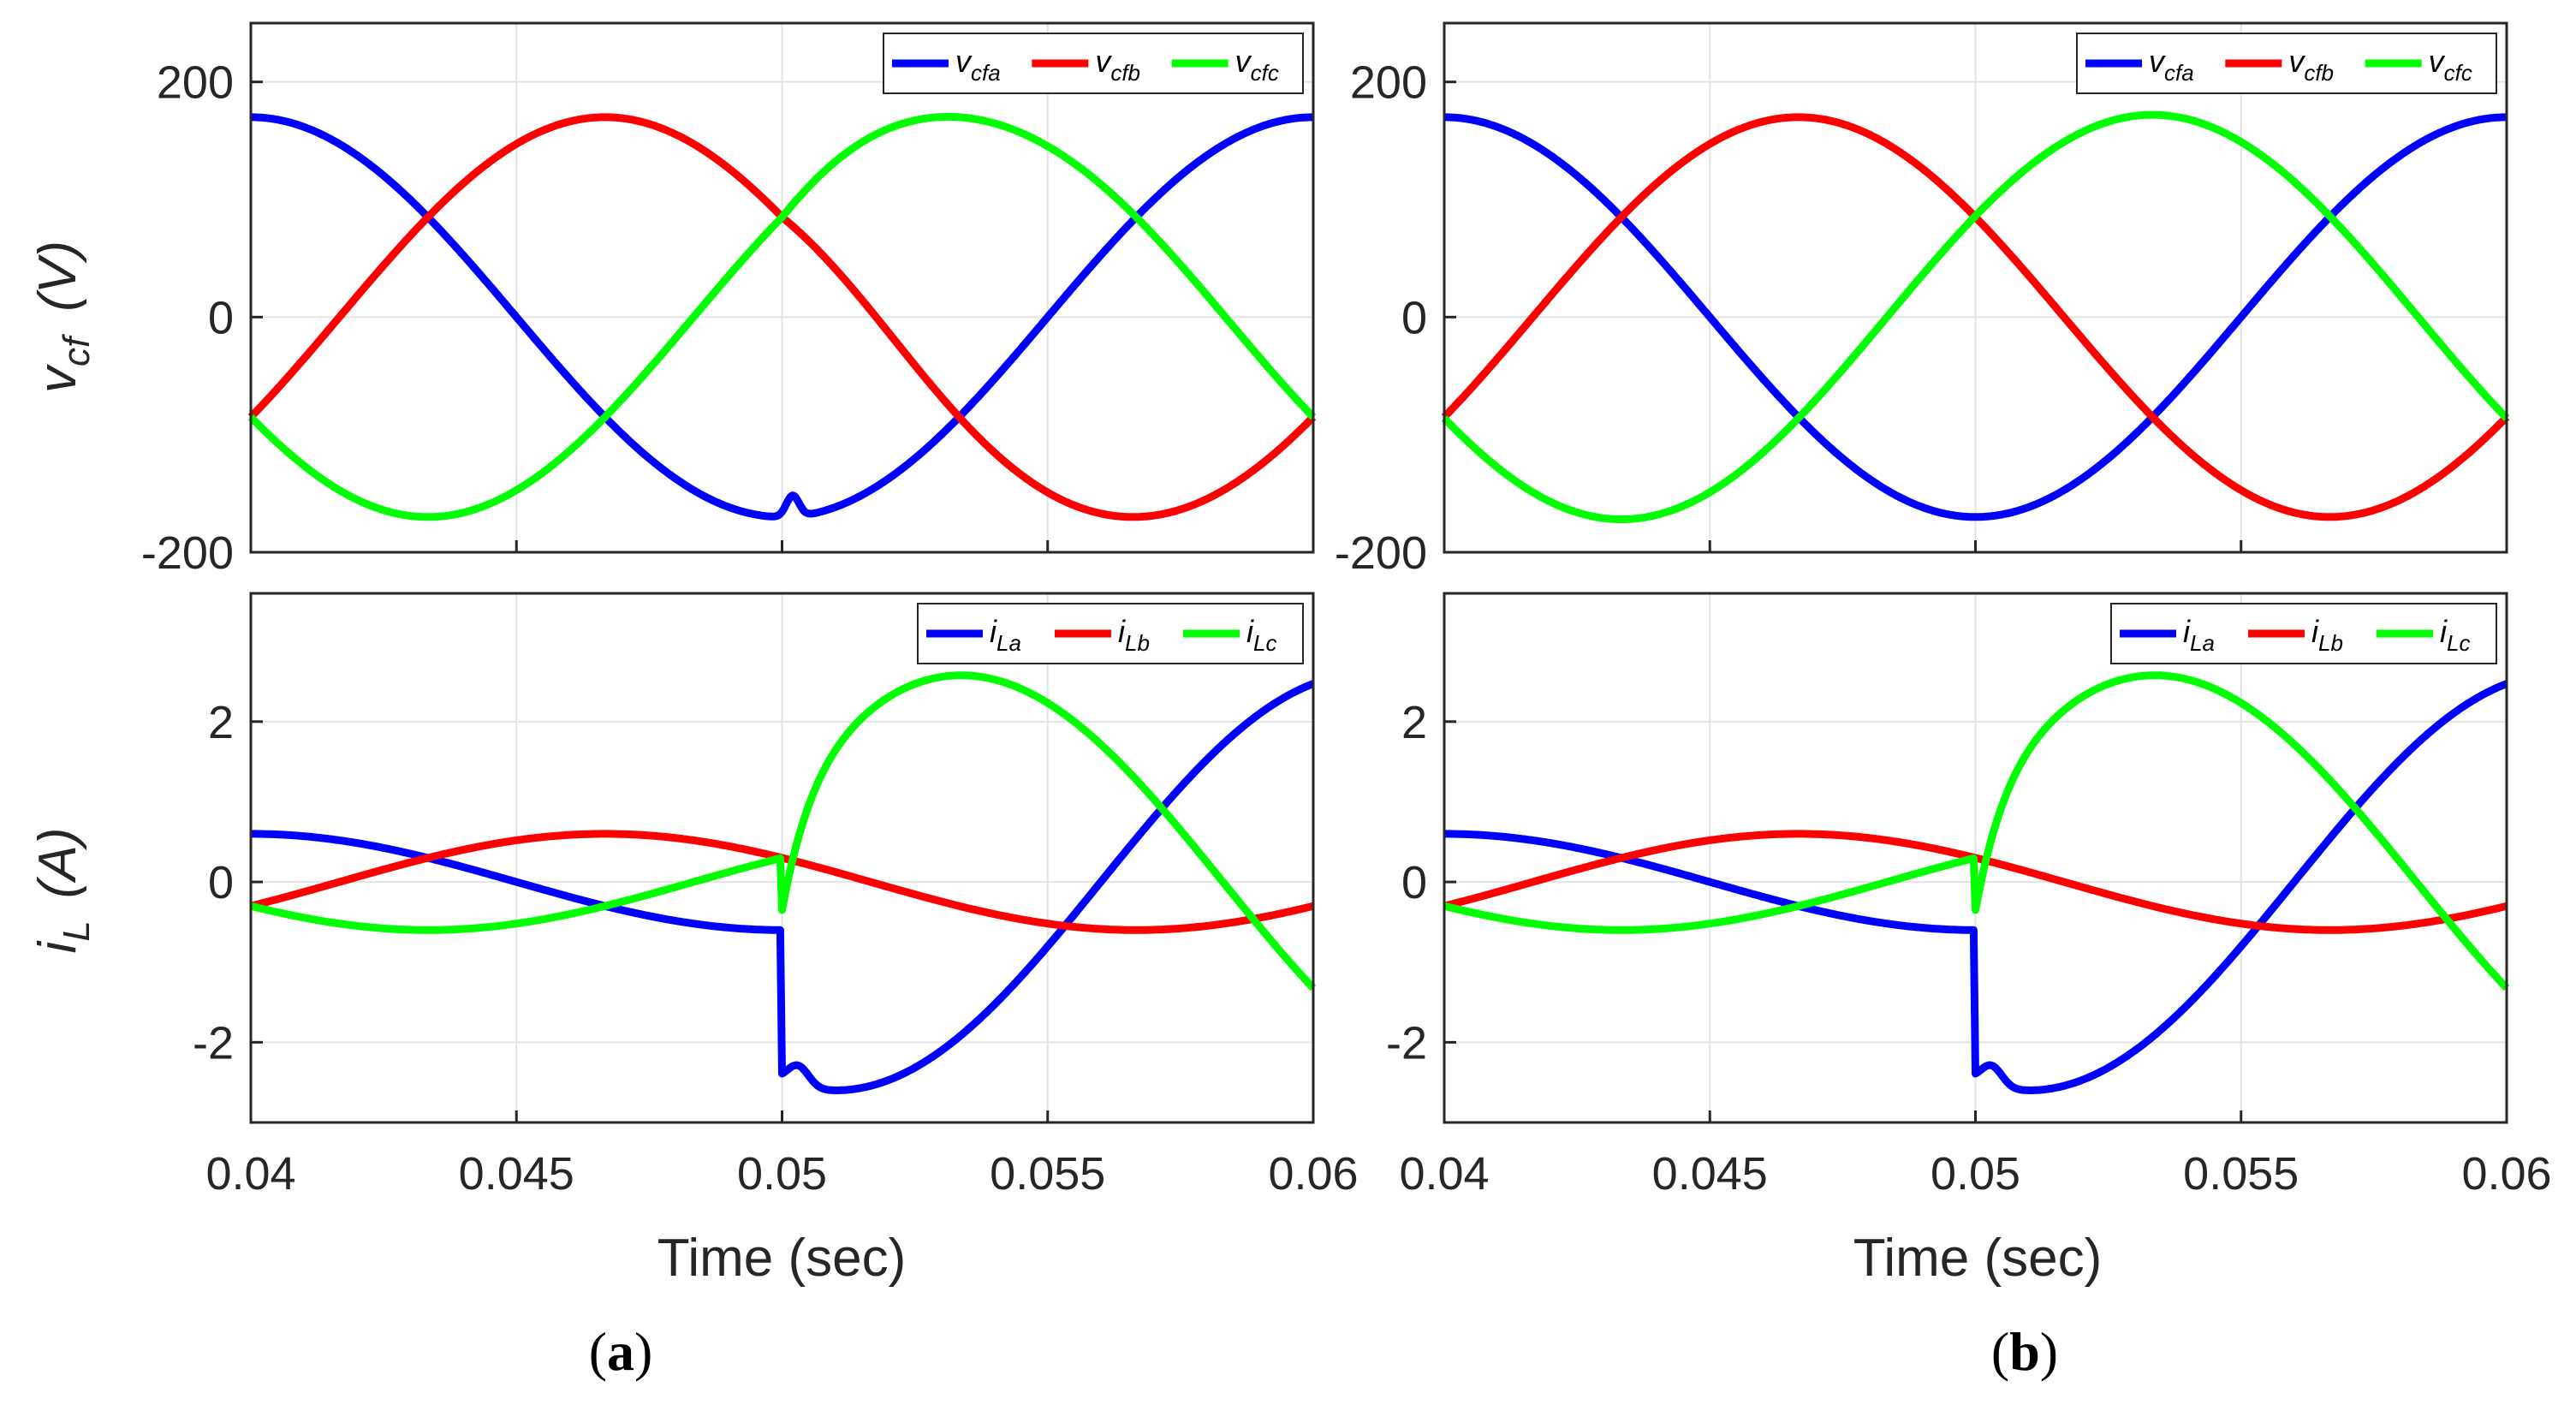 This screenshot has width=2576, height=1417. I want to click on xlabel-b: Time (sec), so click(1977, 1258).